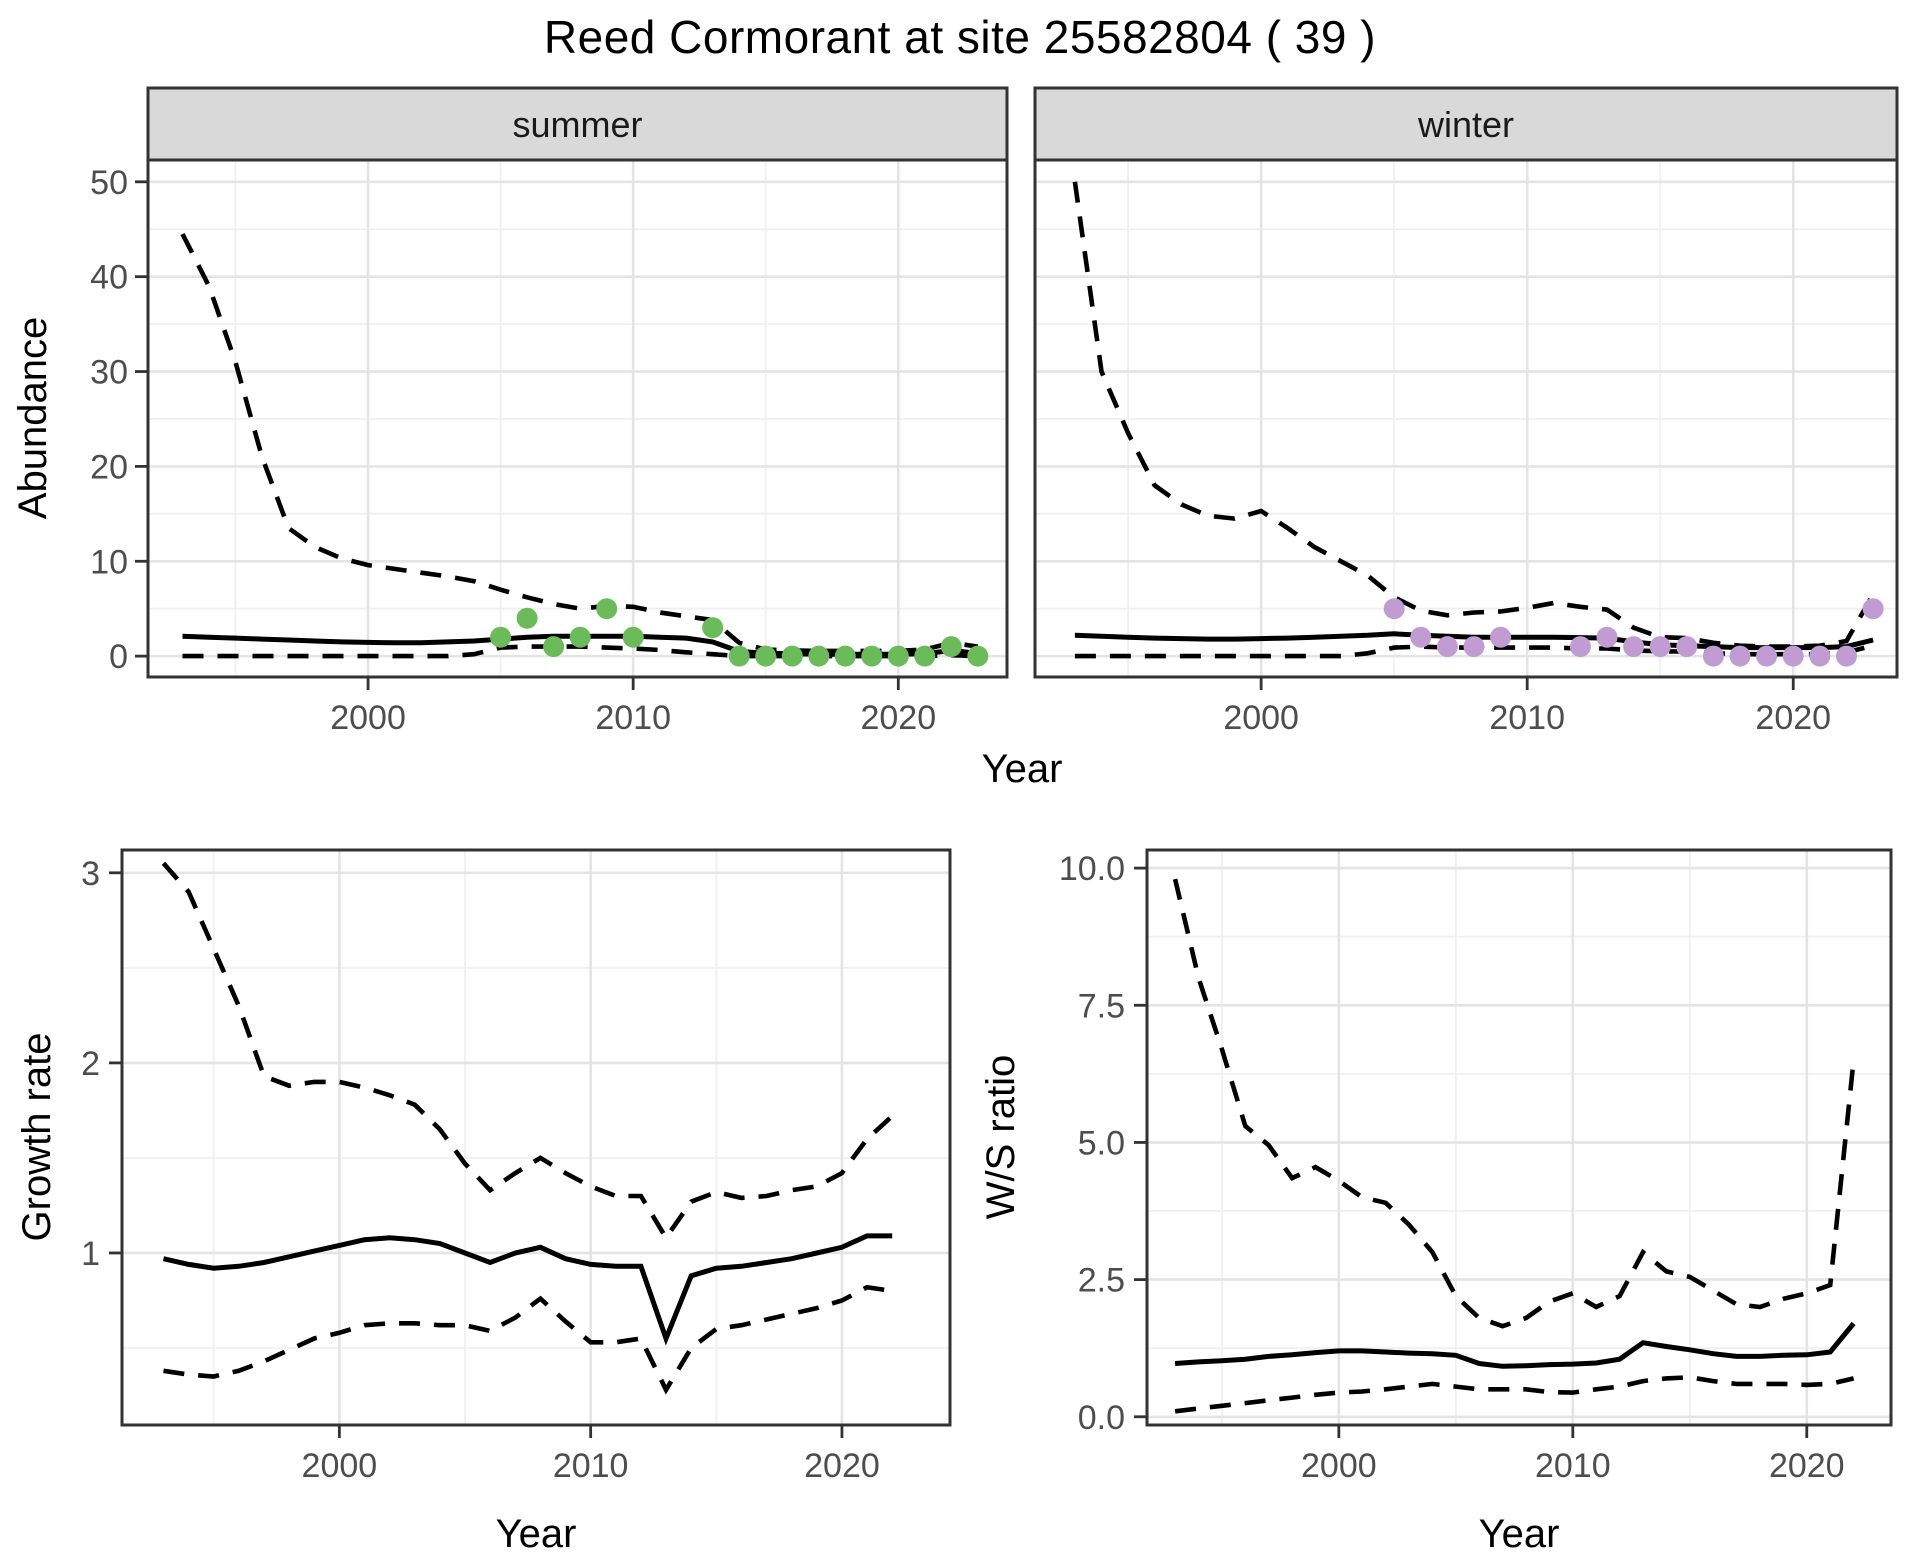 The width and height of the screenshot is (1920, 1560). I want to click on x-axis-title-growth-rate: Year, so click(536, 1534).